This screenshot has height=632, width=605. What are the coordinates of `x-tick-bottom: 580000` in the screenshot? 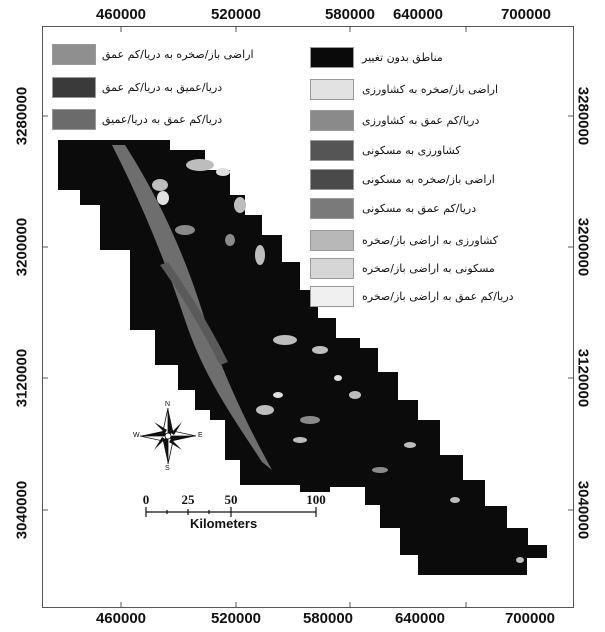 It's located at (328, 618).